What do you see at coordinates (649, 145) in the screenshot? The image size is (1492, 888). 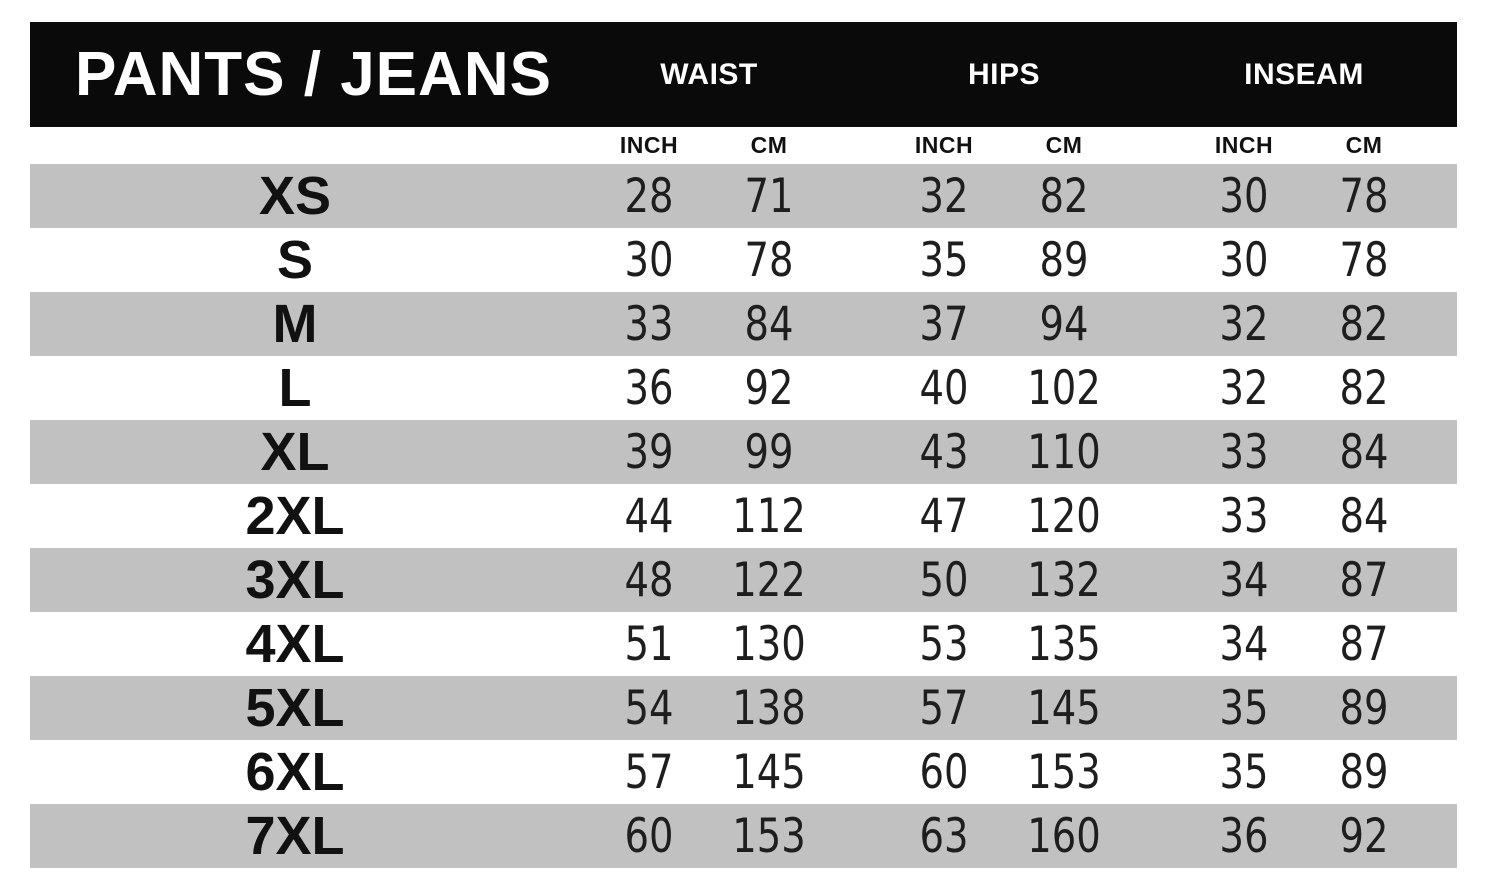 I see `waist-inch-header: INCH` at bounding box center [649, 145].